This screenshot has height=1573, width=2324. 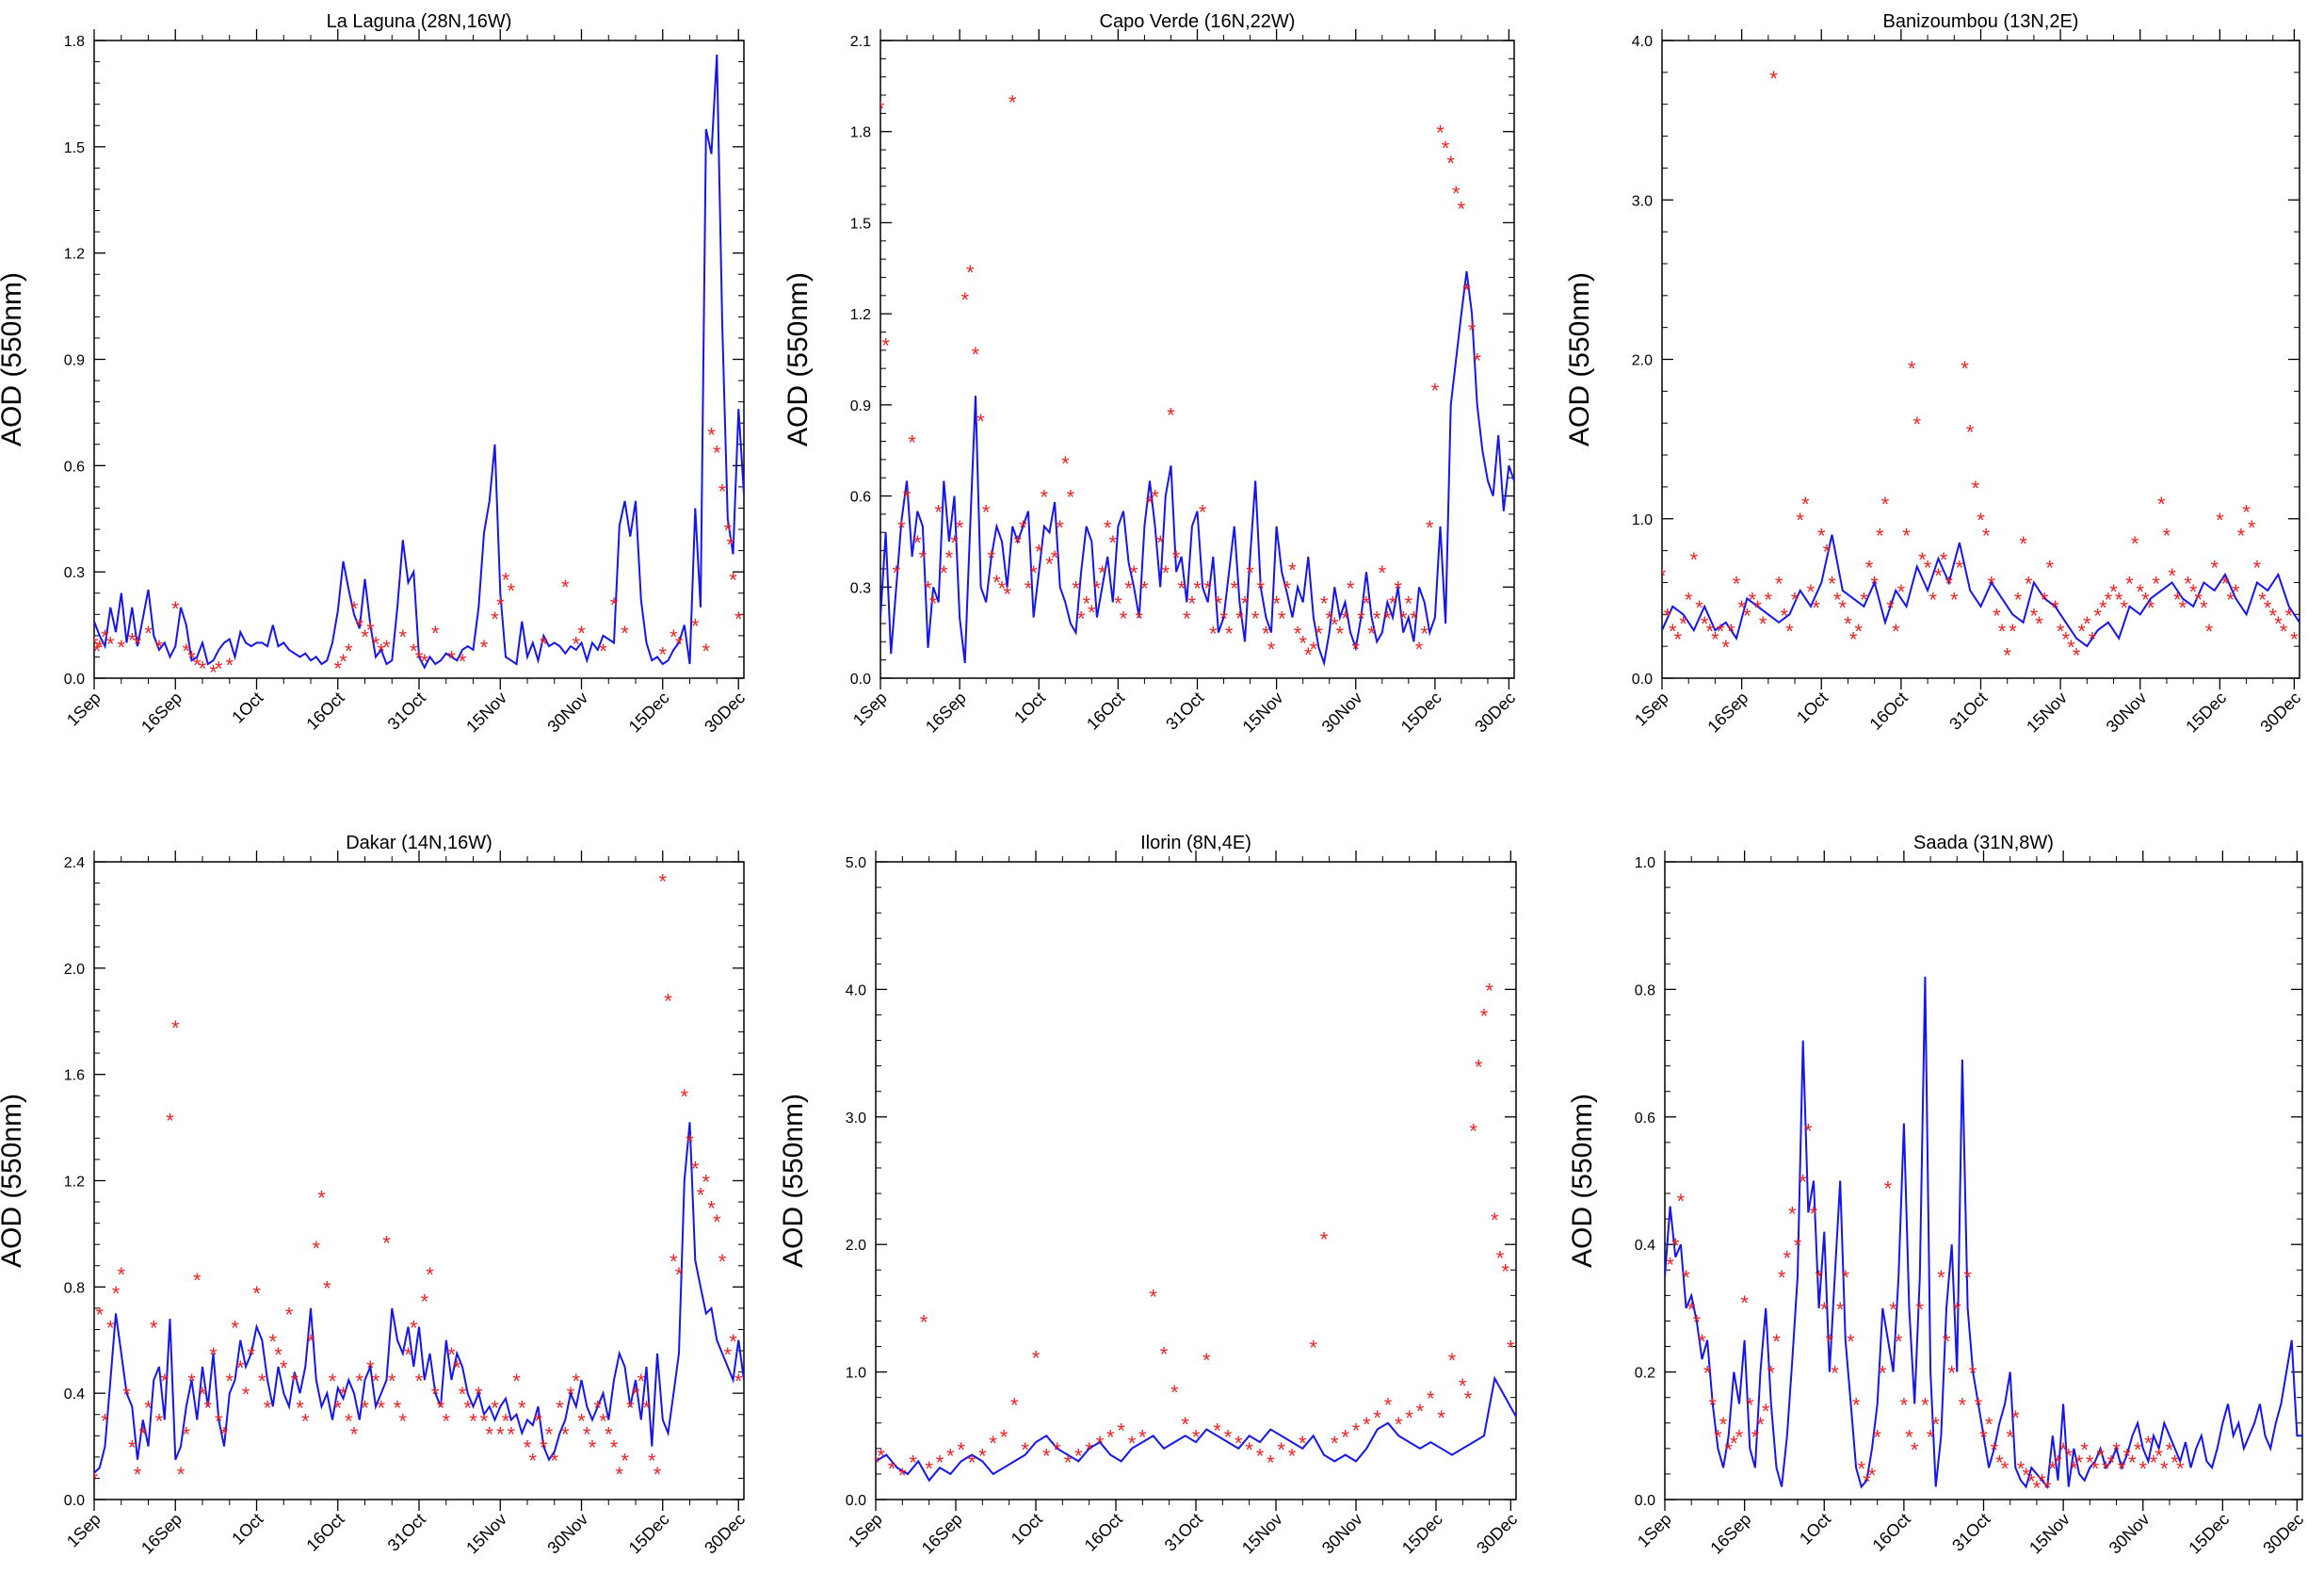 I want to click on x-tick-label: 1Oct, so click(x=1815, y=1530).